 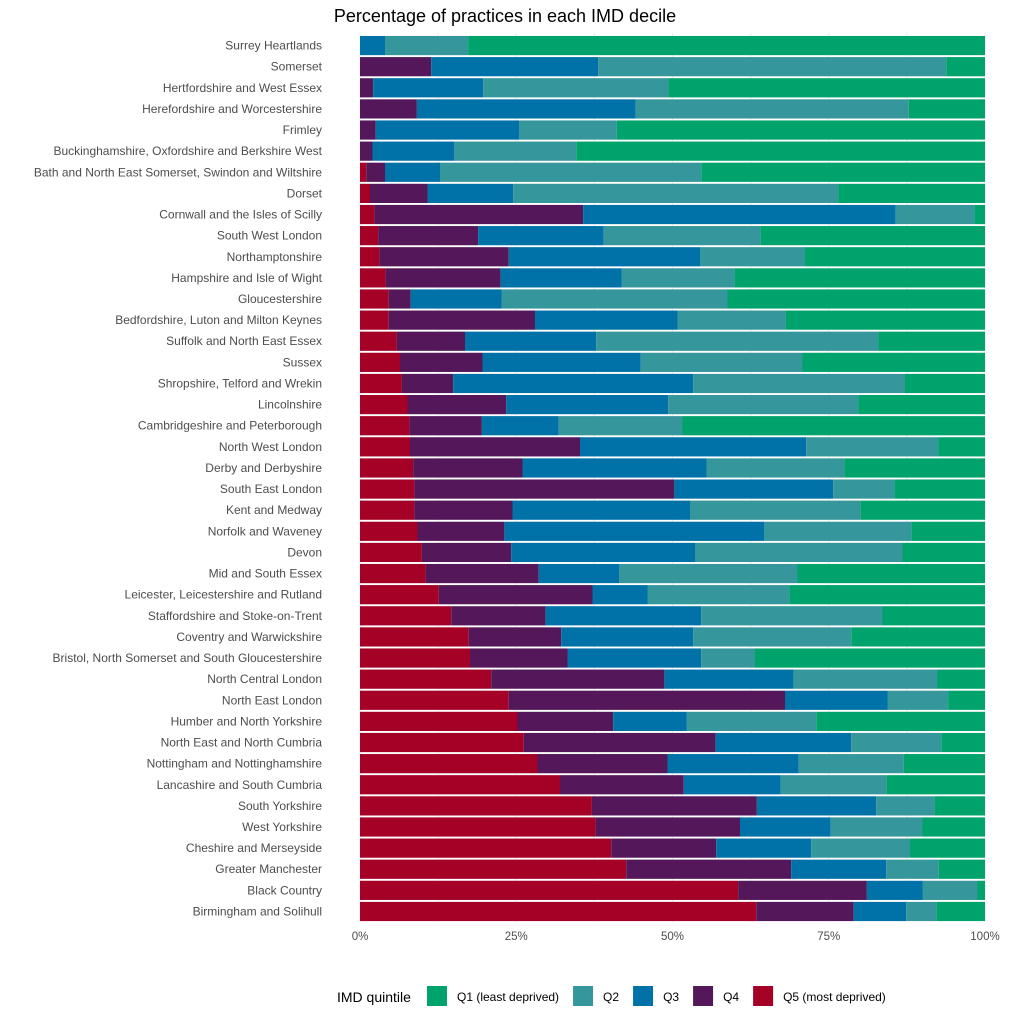 What do you see at coordinates (302, 362) in the screenshot?
I see `y-axis-label: Sussex` at bounding box center [302, 362].